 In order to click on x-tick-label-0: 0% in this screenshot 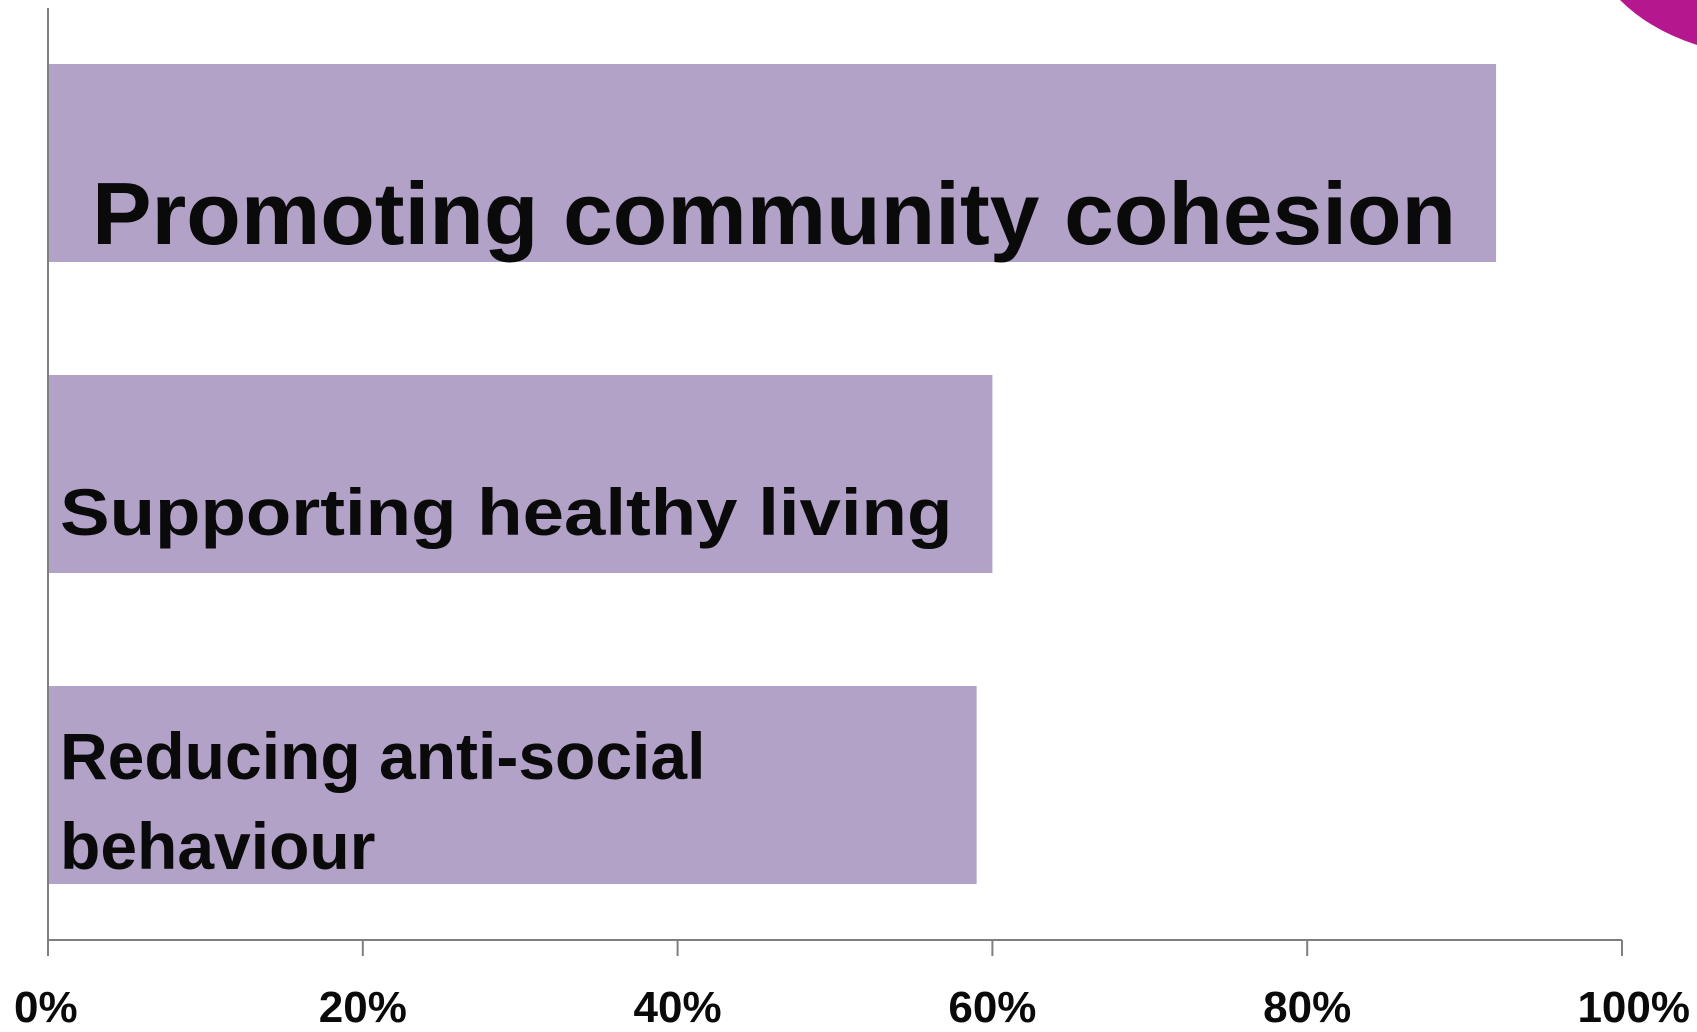, I will do `click(46, 1007)`.